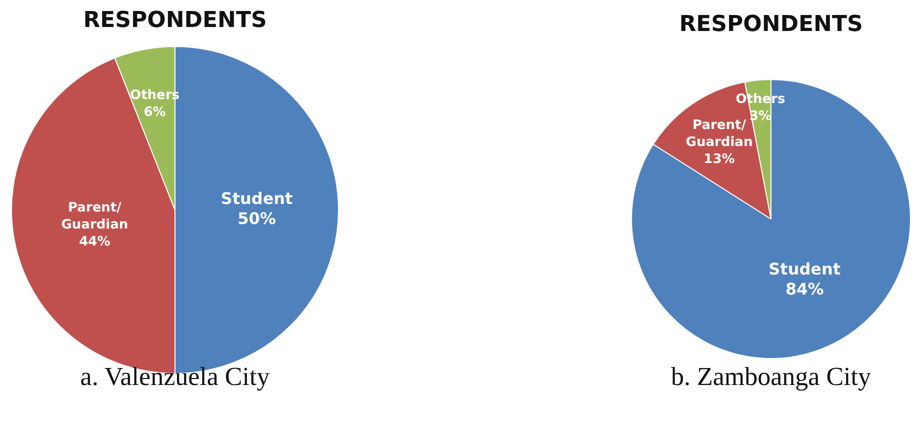  I want to click on data-label: 84%, so click(804, 288).